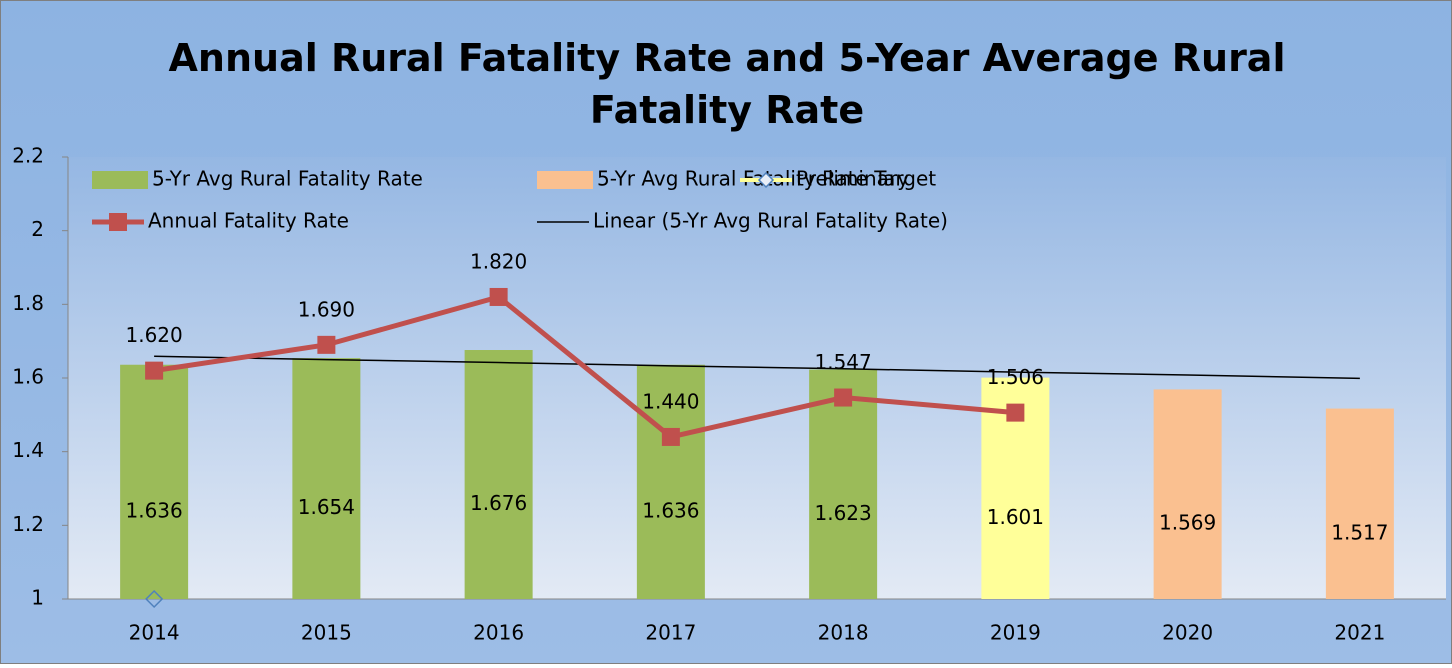 The height and width of the screenshot is (668, 1452). I want to click on legend-label: Linear (5-Yr Avg Rural Fatality Rate), so click(770, 221).